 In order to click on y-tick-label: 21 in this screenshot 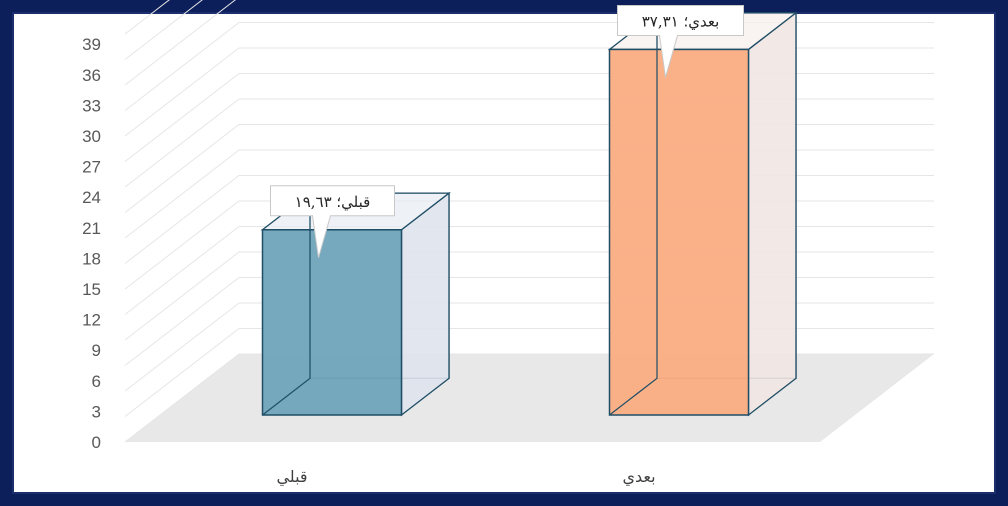, I will do `click(91, 228)`.